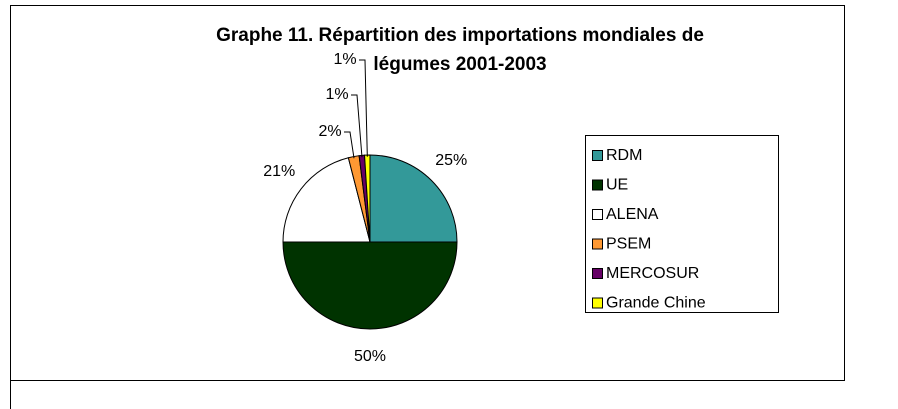 This screenshot has width=898, height=409. I want to click on legend-label: PSEM, so click(628, 244).